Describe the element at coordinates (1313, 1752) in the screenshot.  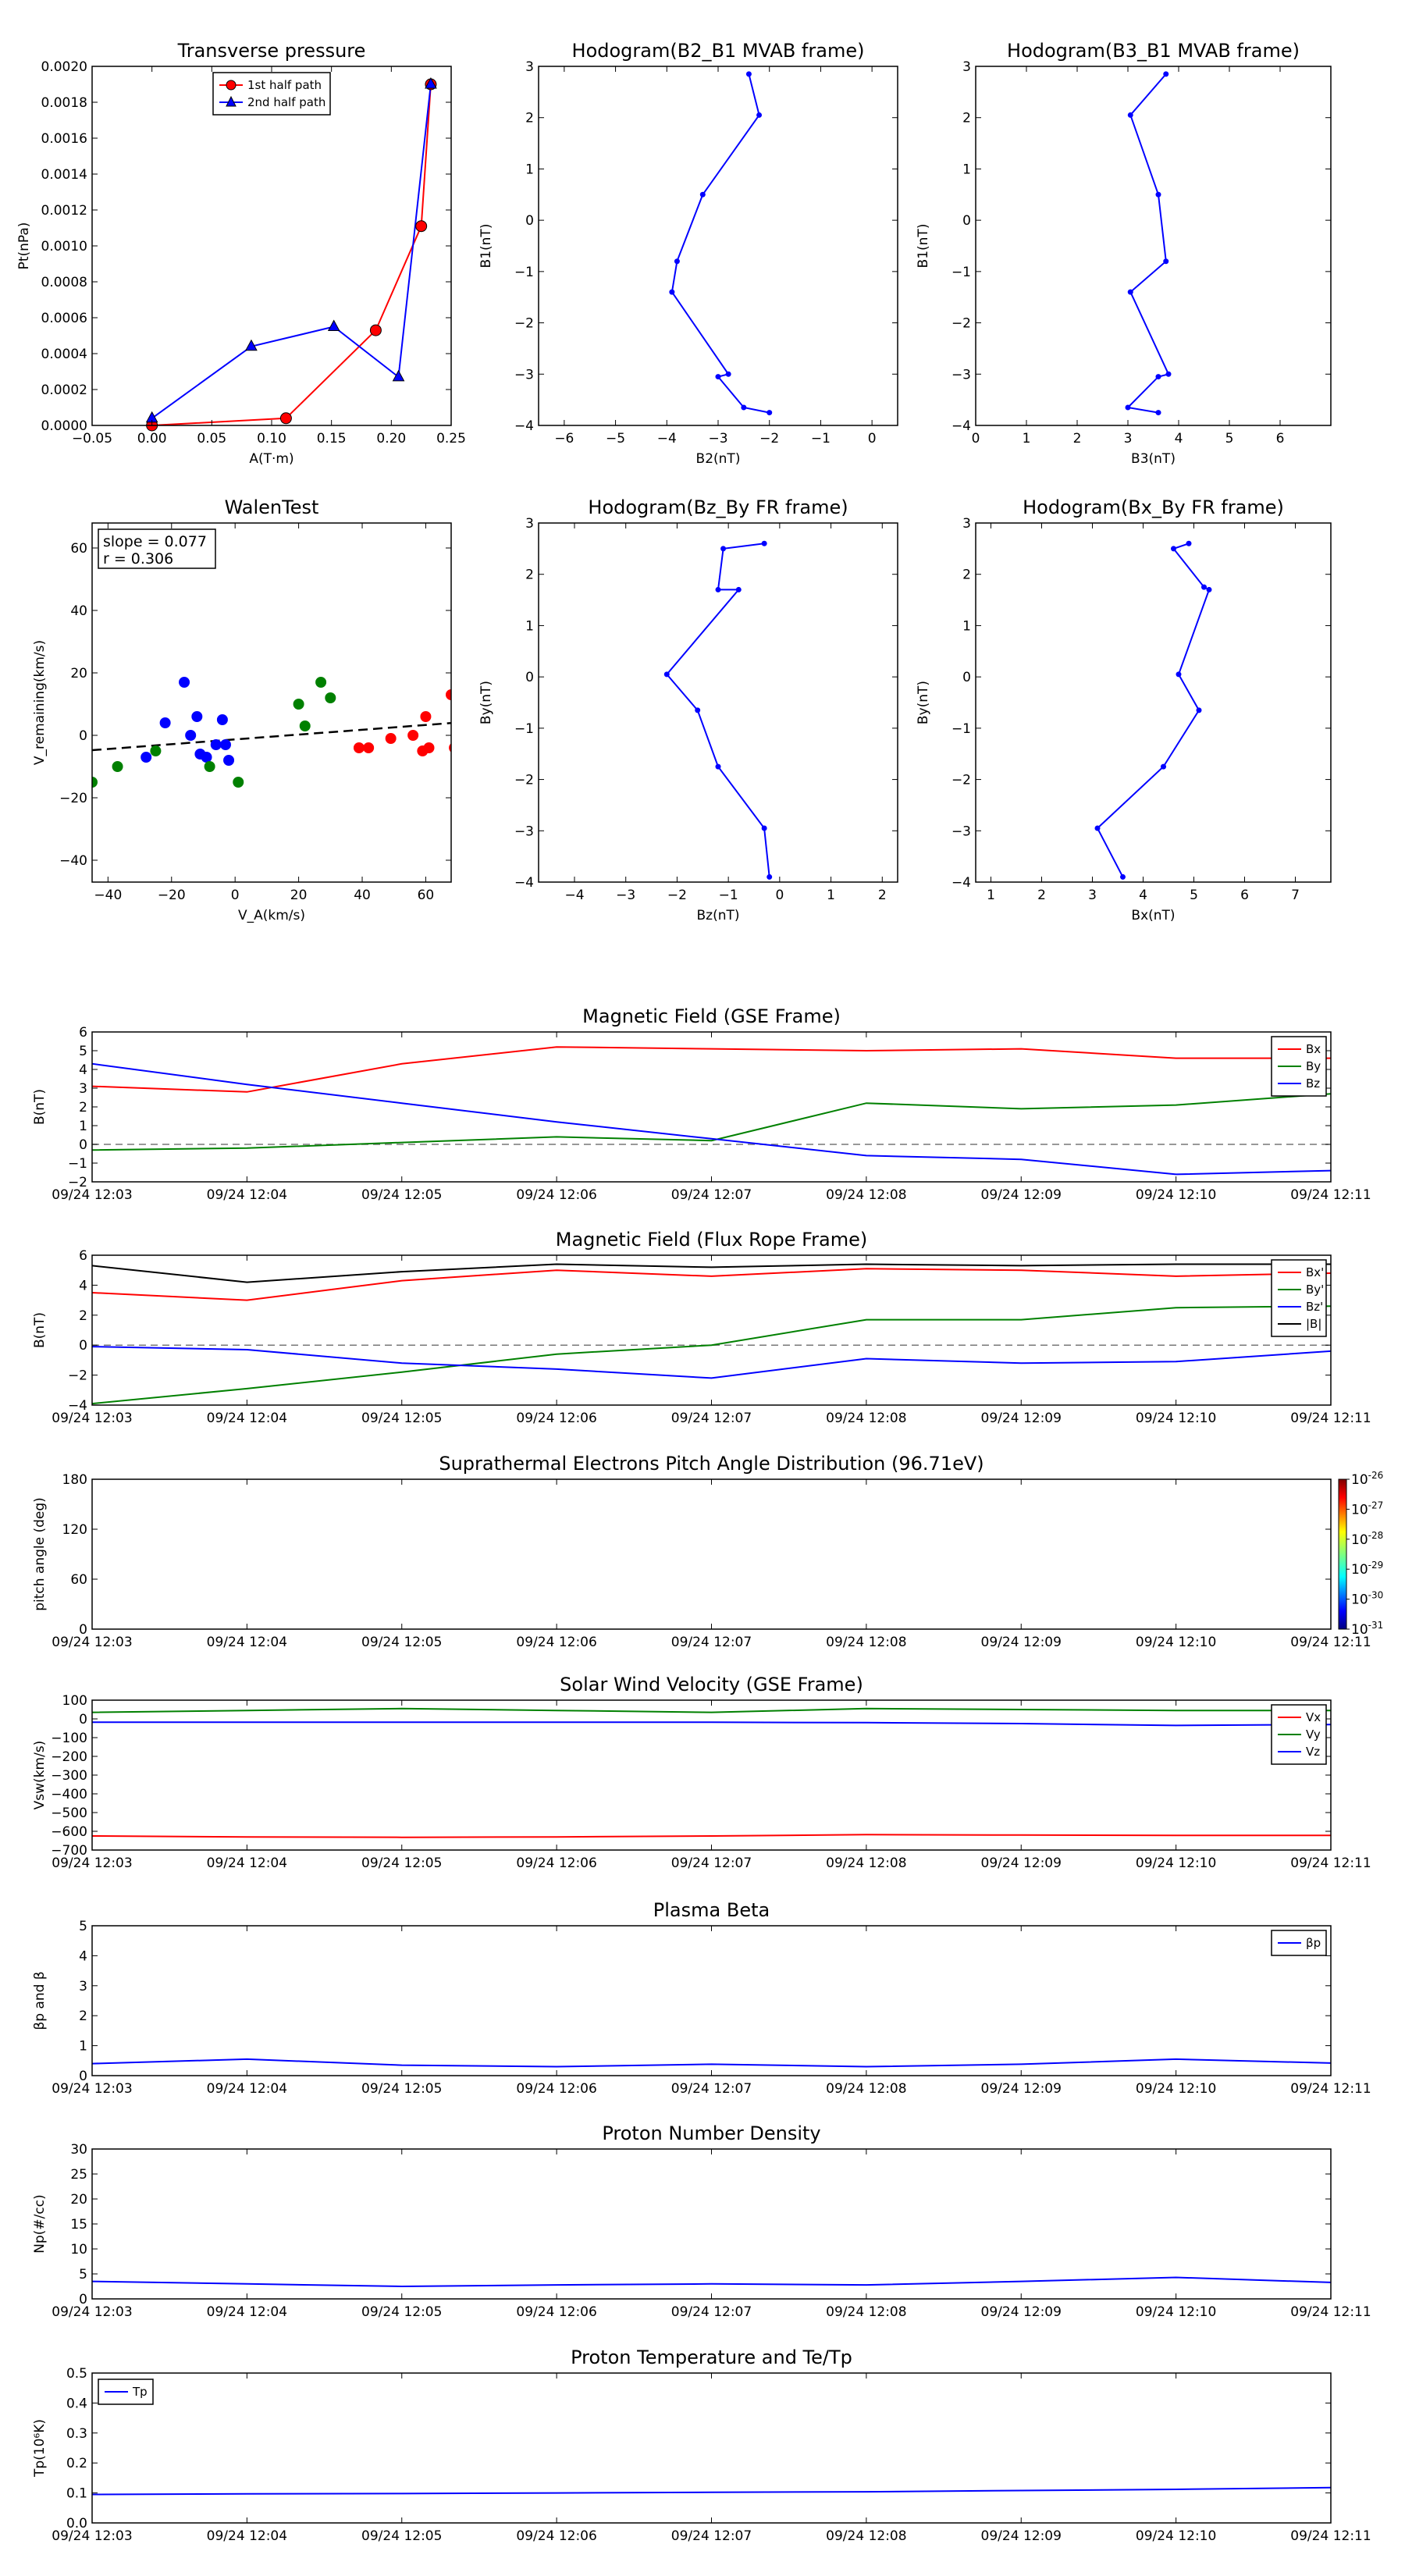
I see `legend-label: Vz` at that location.